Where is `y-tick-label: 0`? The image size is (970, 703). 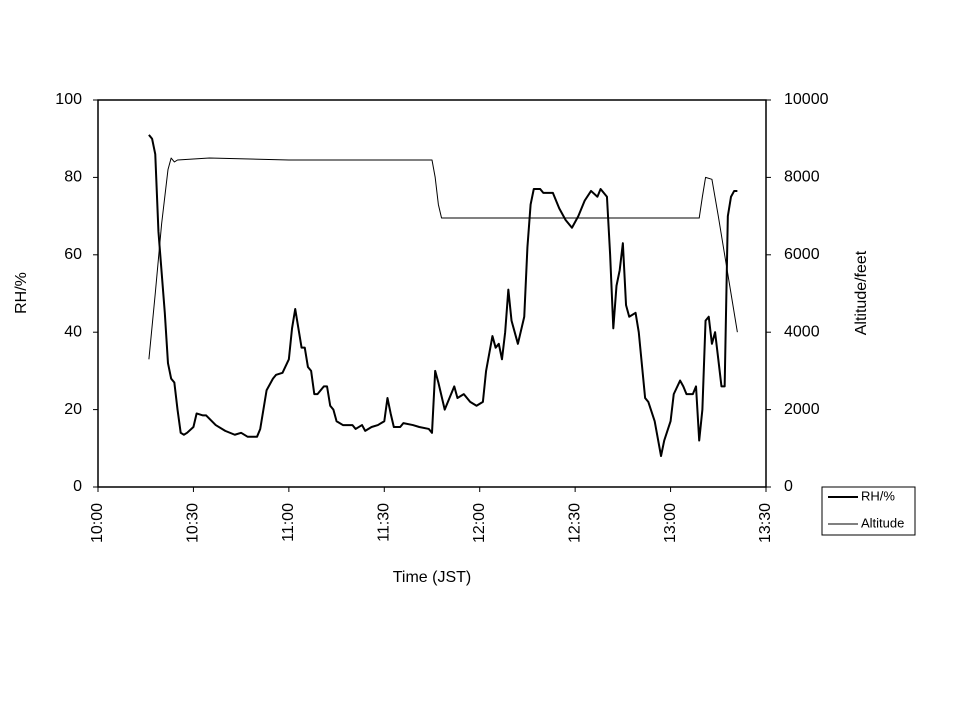 y-tick-label: 0 is located at coordinates (77, 486).